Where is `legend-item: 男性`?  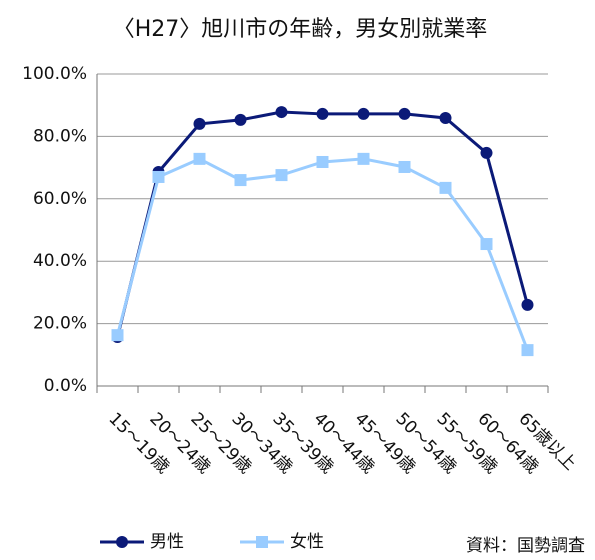
legend-item: 男性 is located at coordinates (142, 542).